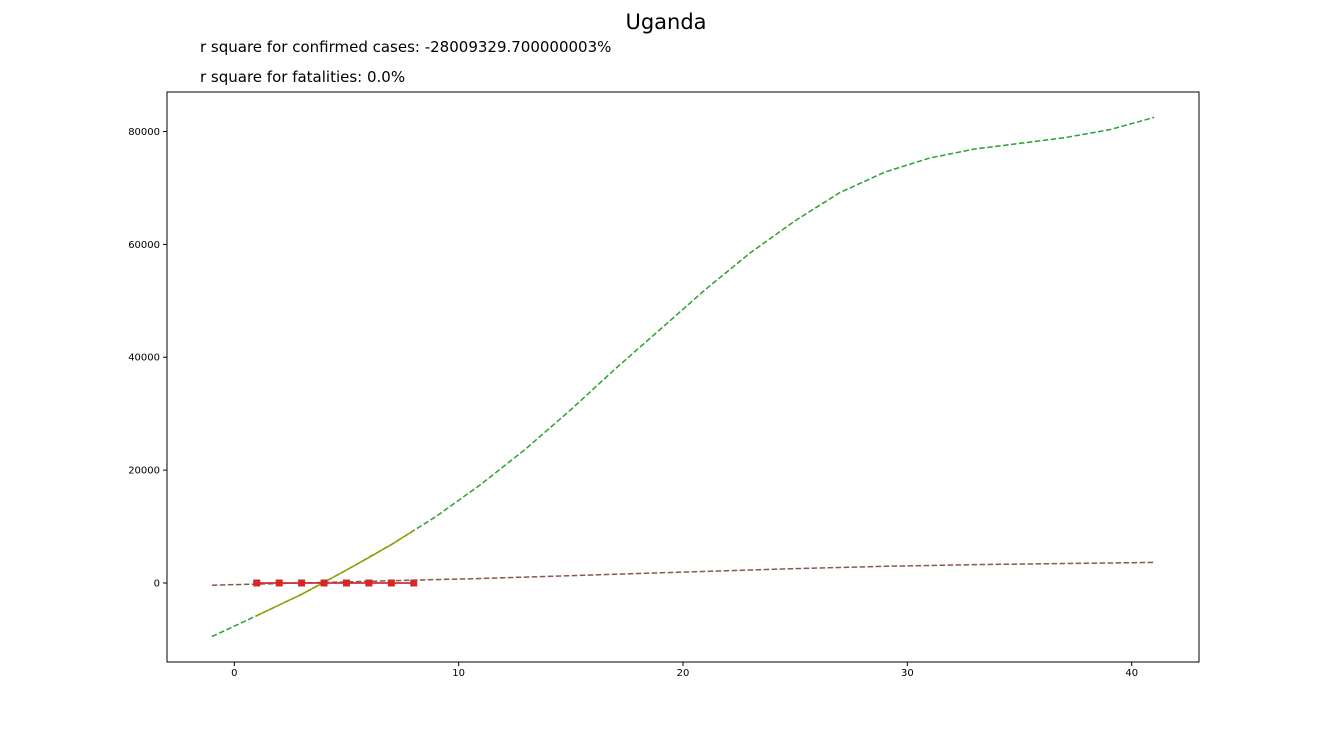 The height and width of the screenshot is (756, 1332). Describe the element at coordinates (683, 673) in the screenshot. I see `x-tick-label: 20` at that location.